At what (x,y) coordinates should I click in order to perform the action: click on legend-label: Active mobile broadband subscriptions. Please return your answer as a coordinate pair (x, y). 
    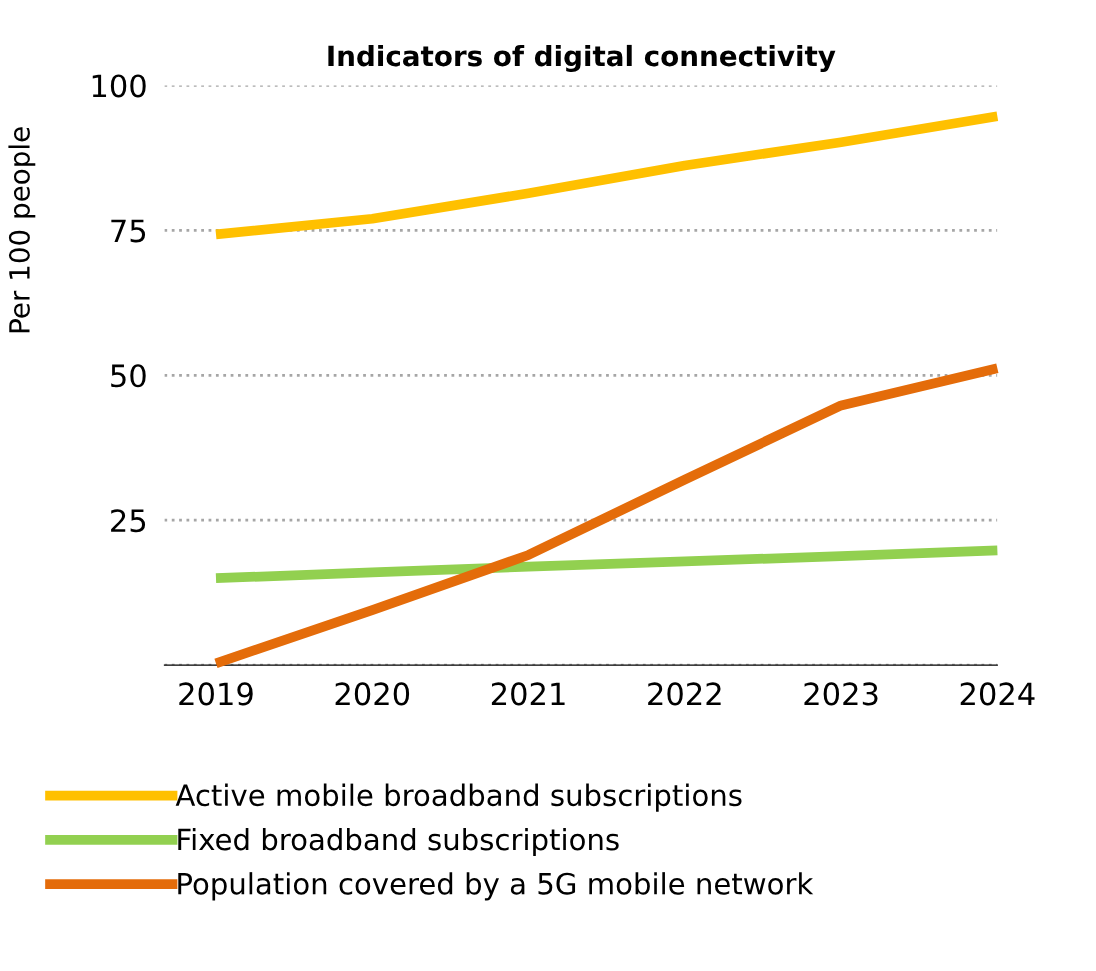
    Looking at the image, I should click on (458, 797).